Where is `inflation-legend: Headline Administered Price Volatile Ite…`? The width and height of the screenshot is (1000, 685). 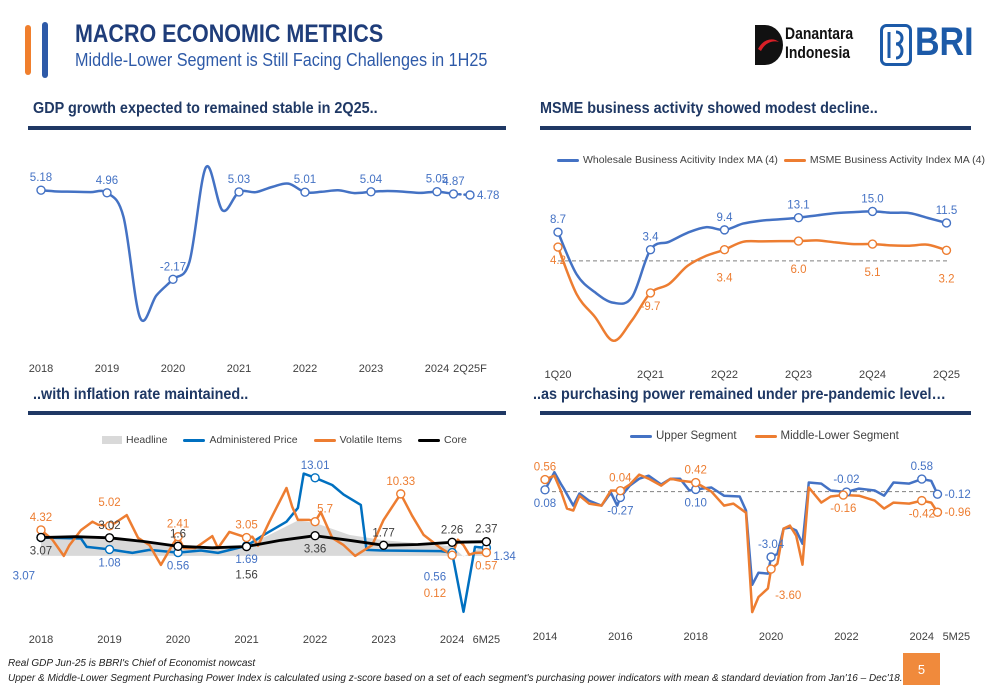 inflation-legend: Headline Administered Price Volatile Ite… is located at coordinates (284, 440).